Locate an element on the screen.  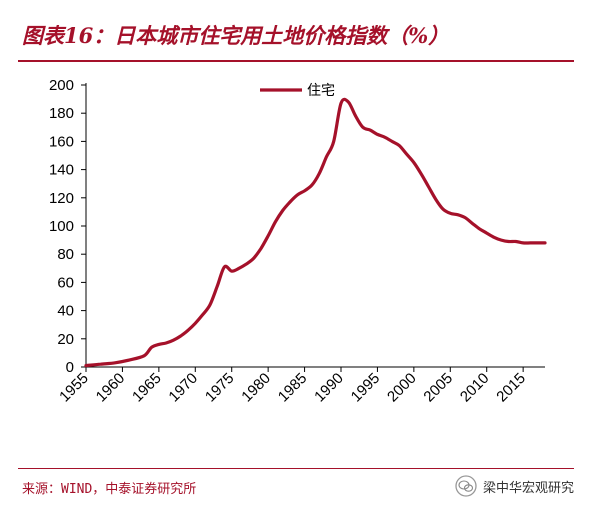
y-tick-label: 80 is located at coordinates (65, 254).